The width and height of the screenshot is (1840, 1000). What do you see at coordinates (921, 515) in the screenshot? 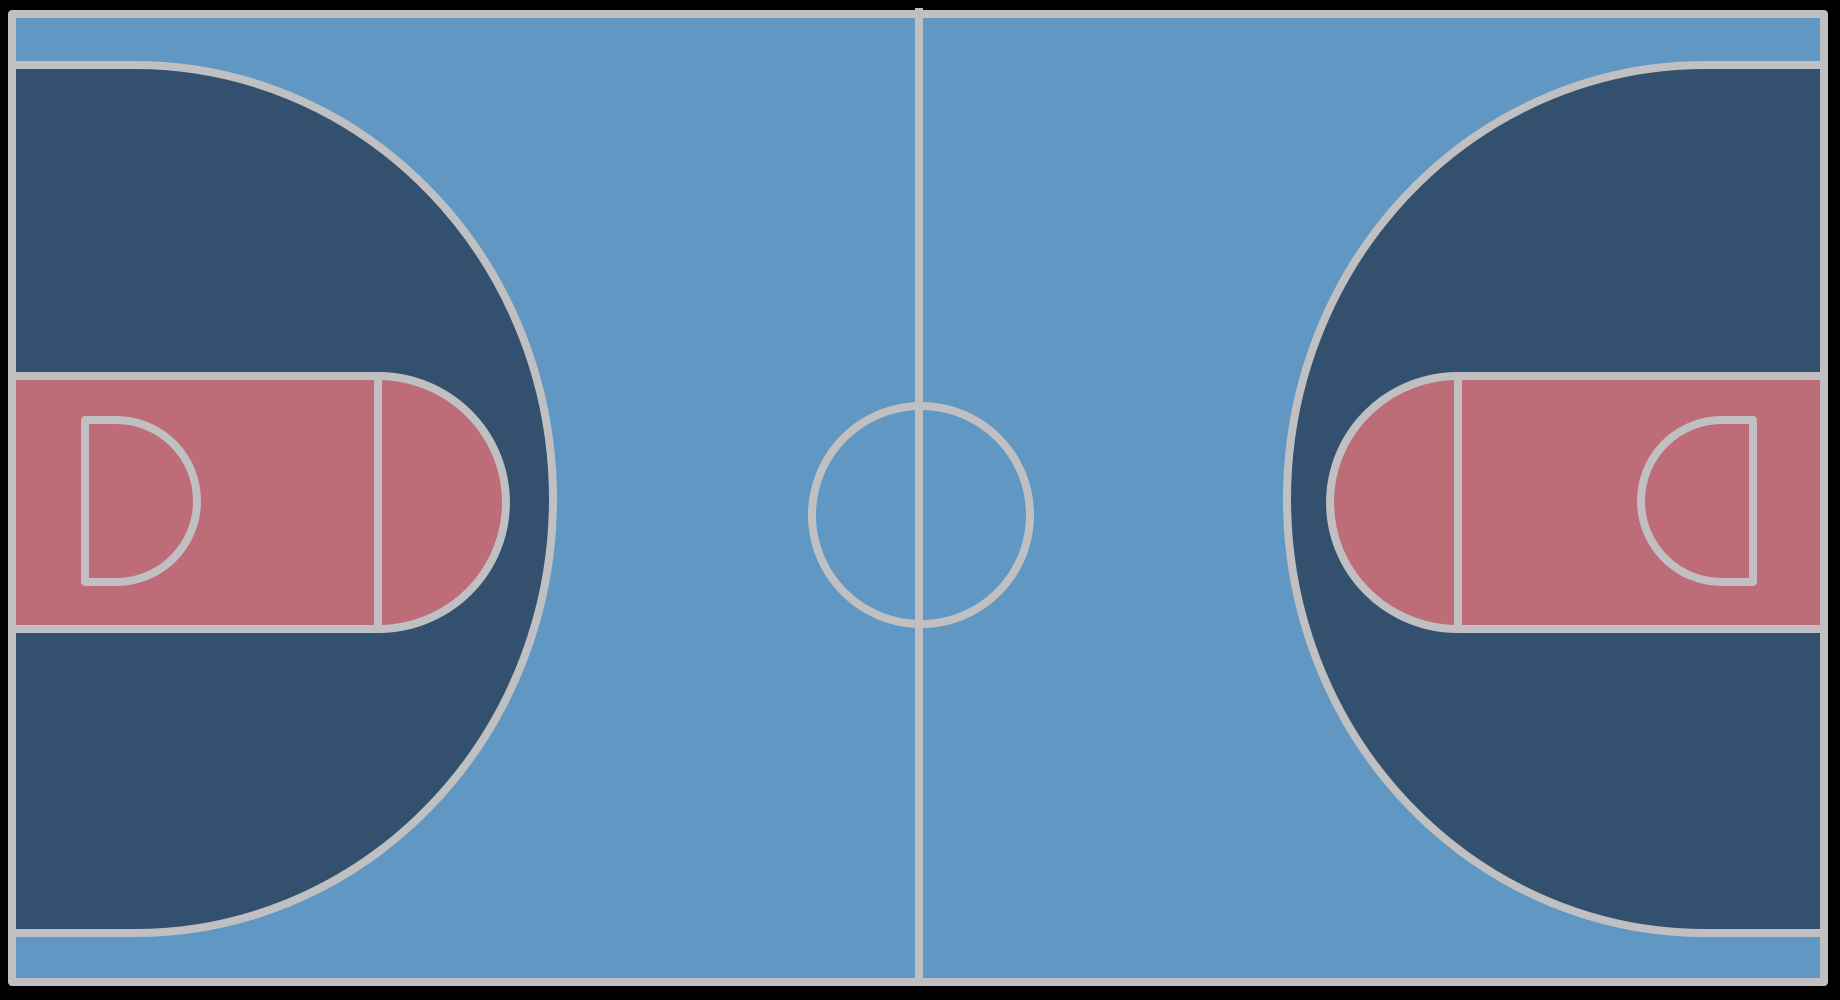
I see `center-circle` at bounding box center [921, 515].